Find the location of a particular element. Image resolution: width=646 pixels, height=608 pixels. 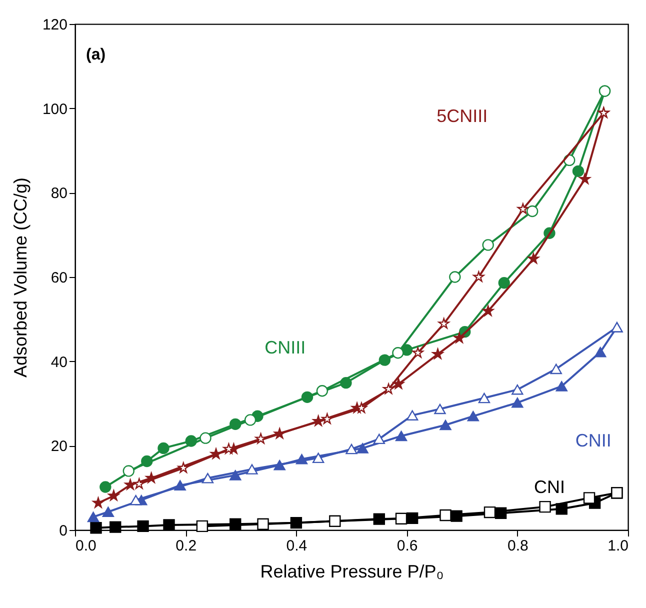

x-tick-label: 0.0 is located at coordinates (86, 546).